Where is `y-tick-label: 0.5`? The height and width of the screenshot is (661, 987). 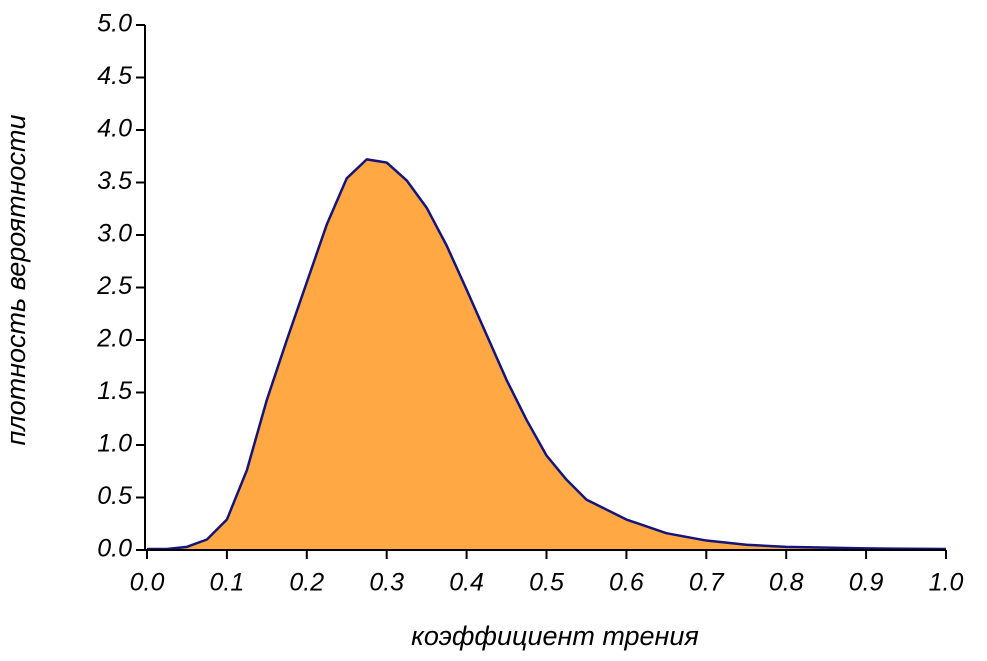 y-tick-label: 0.5 is located at coordinates (114, 496).